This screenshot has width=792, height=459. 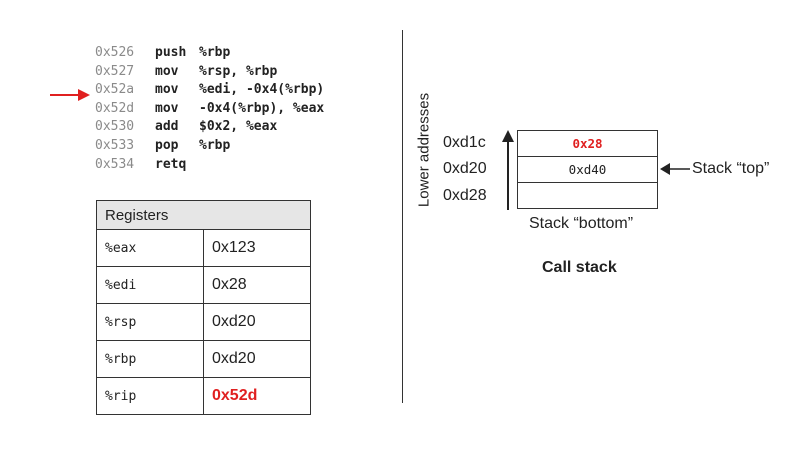 I want to click on left-arrow-icon, so click(x=675, y=169).